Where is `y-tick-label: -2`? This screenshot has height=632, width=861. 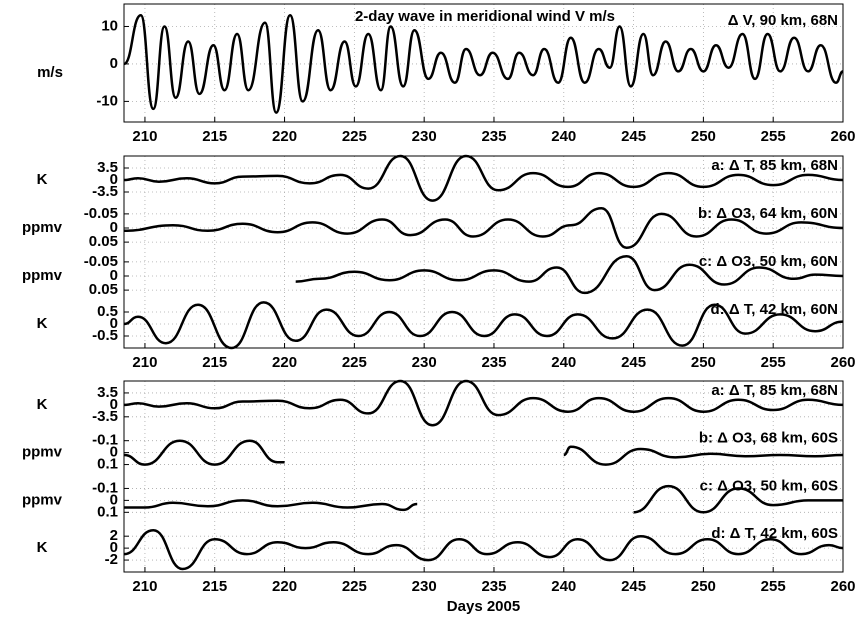
y-tick-label: -2 is located at coordinates (111, 559).